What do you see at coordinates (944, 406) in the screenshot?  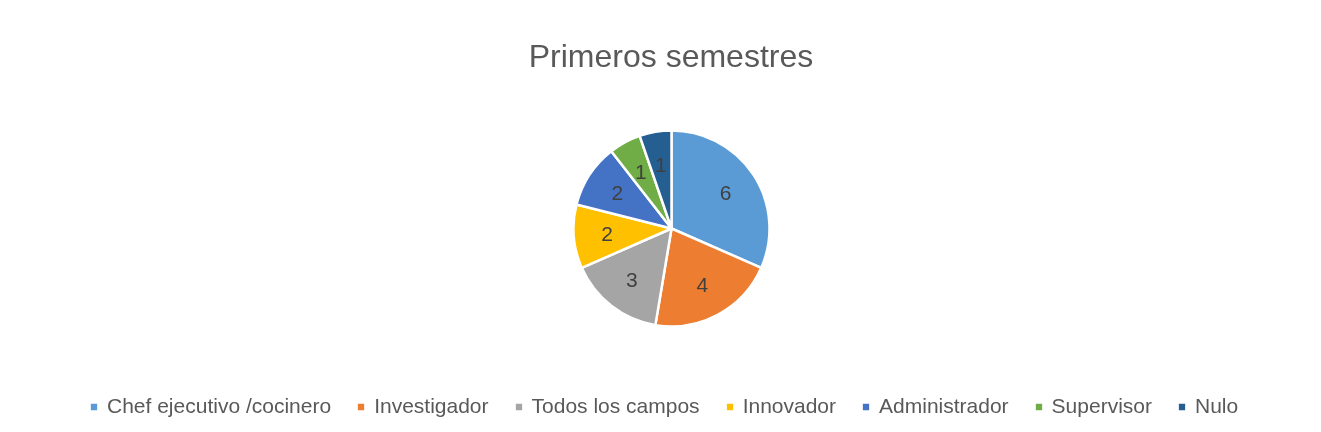 I see `legend-label: Administrador` at bounding box center [944, 406].